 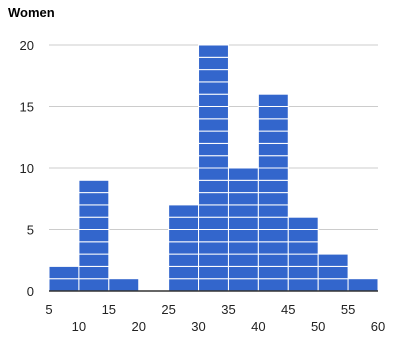 What do you see at coordinates (79, 326) in the screenshot?
I see `x-tick-label: 10` at bounding box center [79, 326].